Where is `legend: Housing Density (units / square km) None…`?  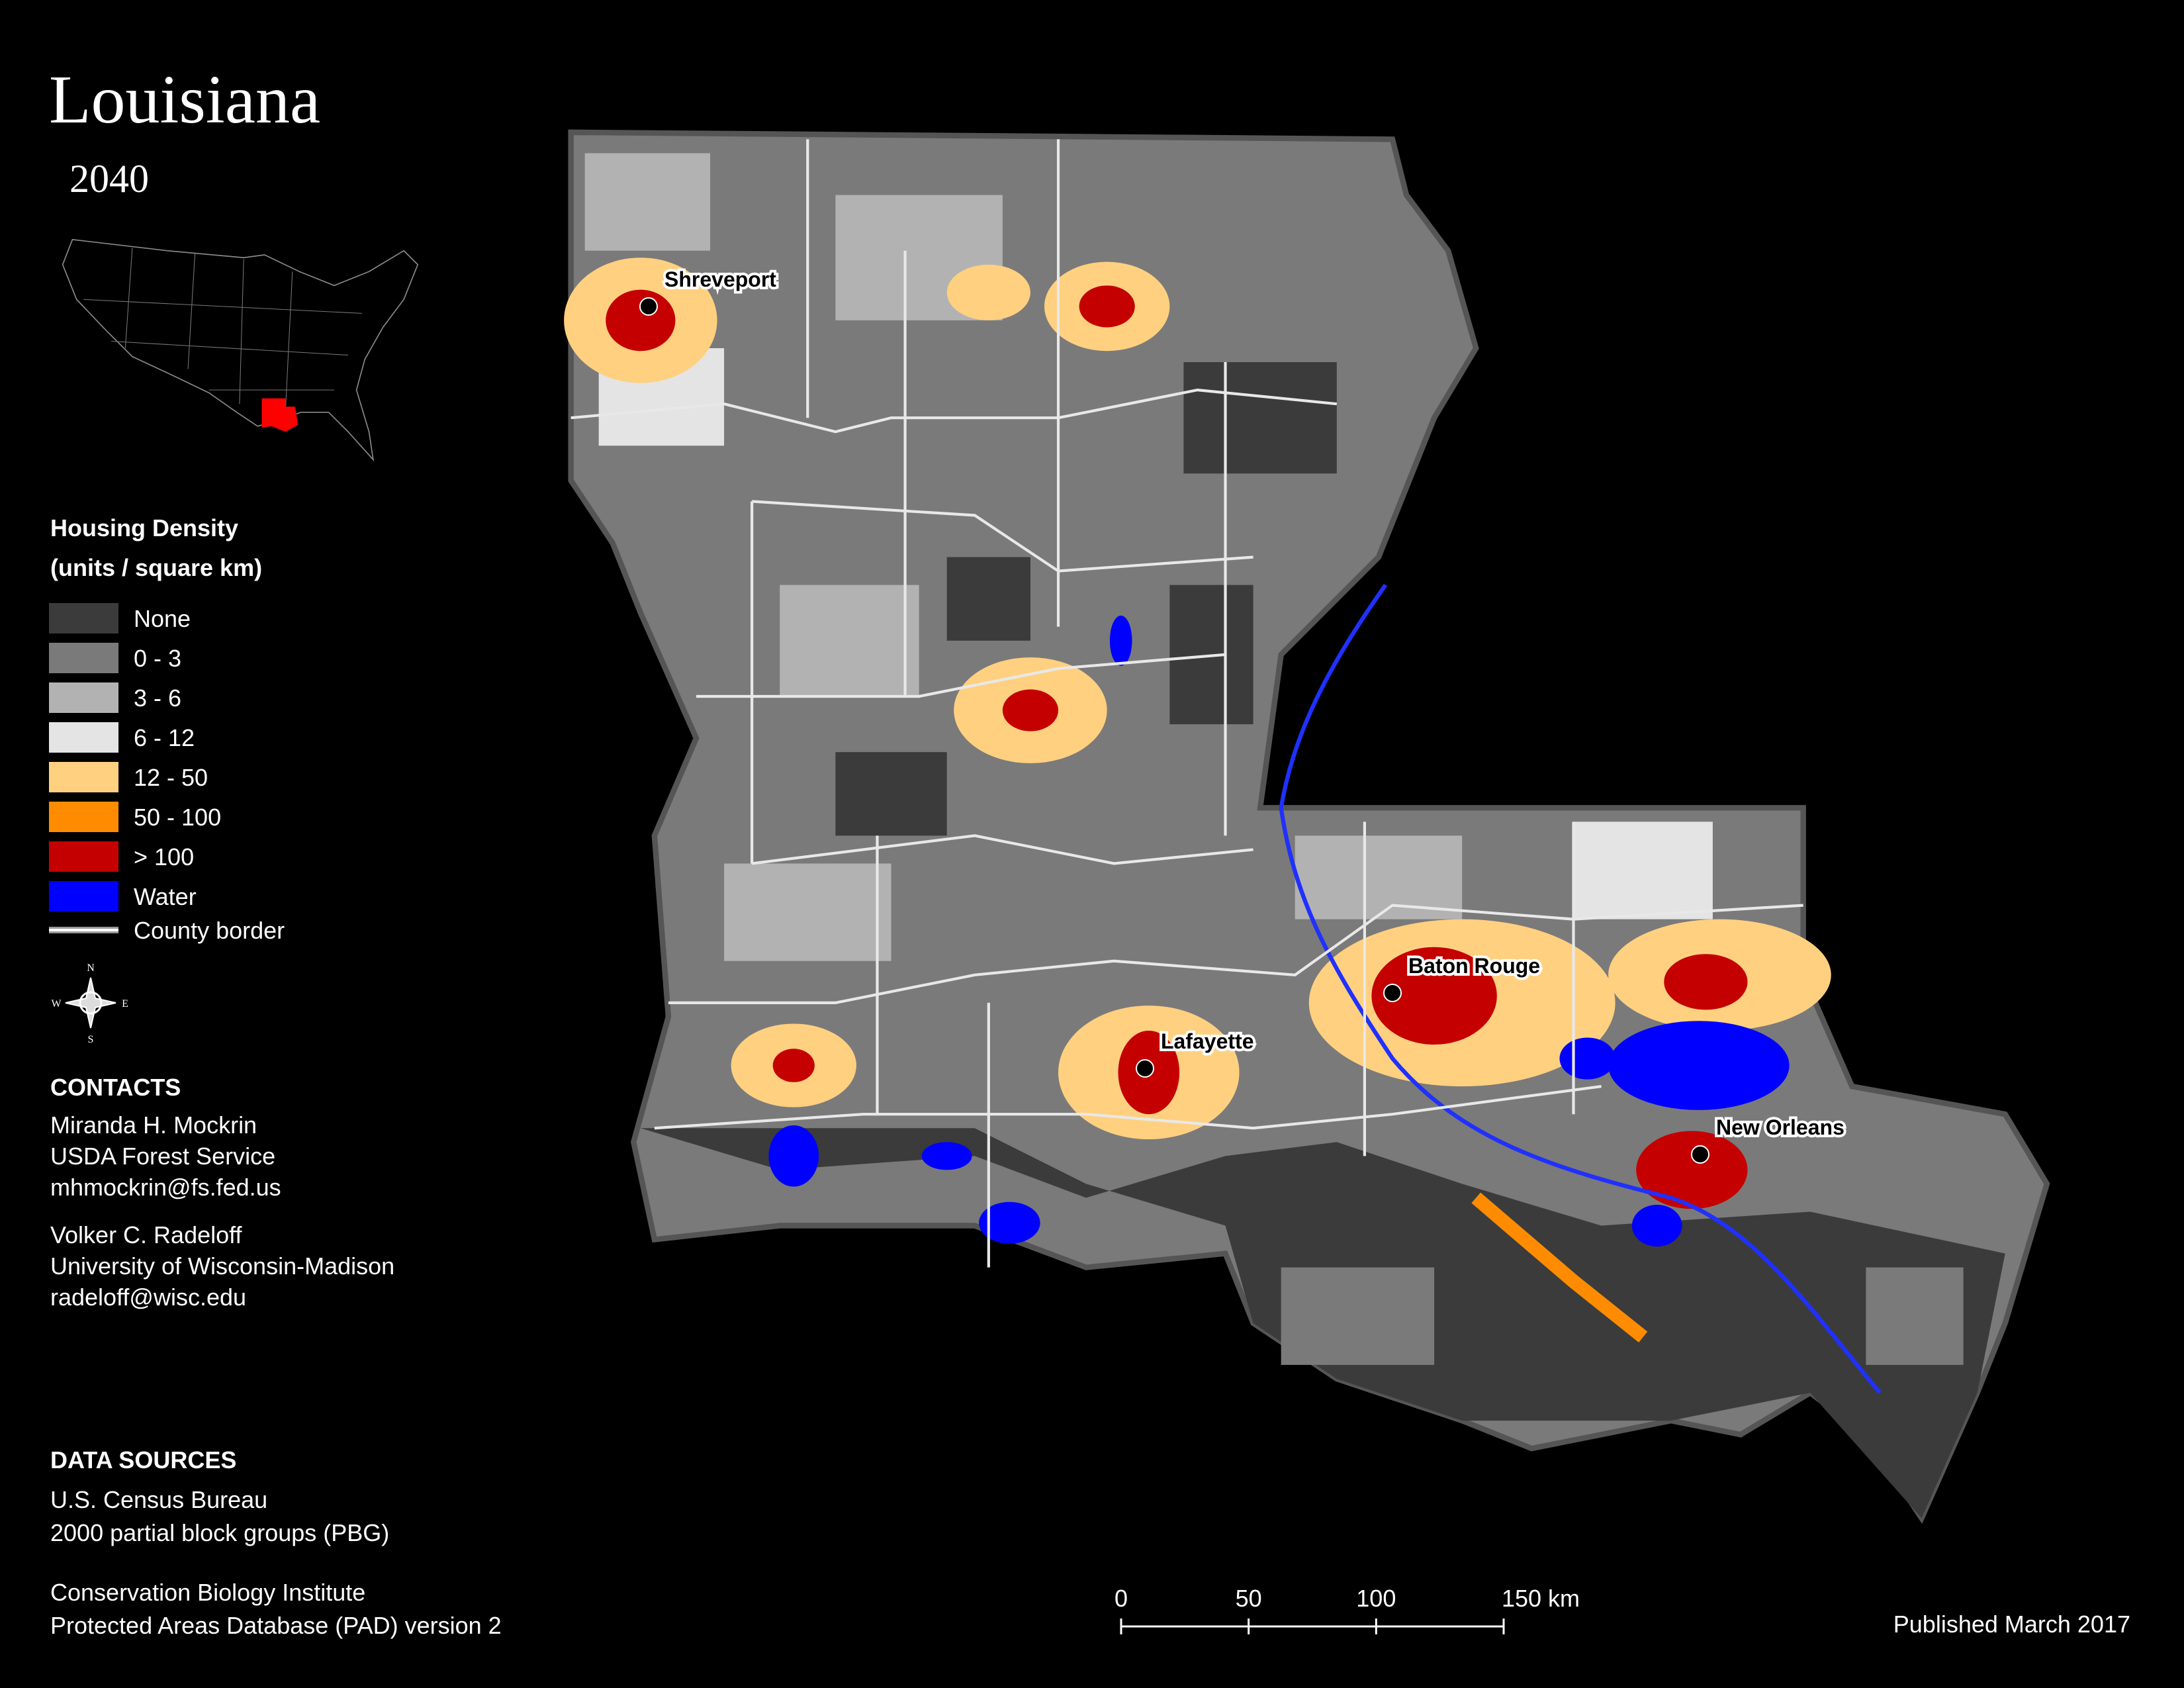
legend: Housing Density (units / square km) None… is located at coordinates (167, 729).